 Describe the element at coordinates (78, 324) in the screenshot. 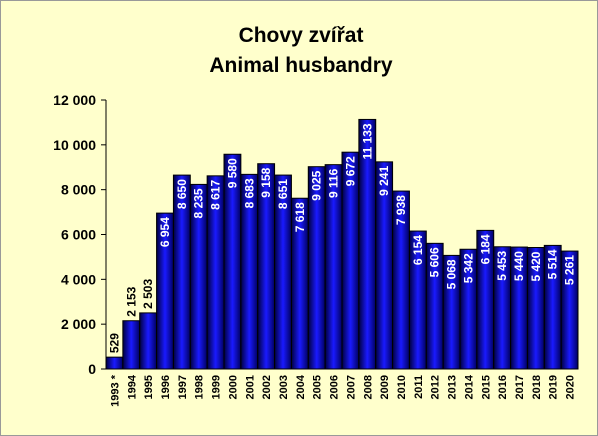

I see `y-tick-label: 2 000` at that location.